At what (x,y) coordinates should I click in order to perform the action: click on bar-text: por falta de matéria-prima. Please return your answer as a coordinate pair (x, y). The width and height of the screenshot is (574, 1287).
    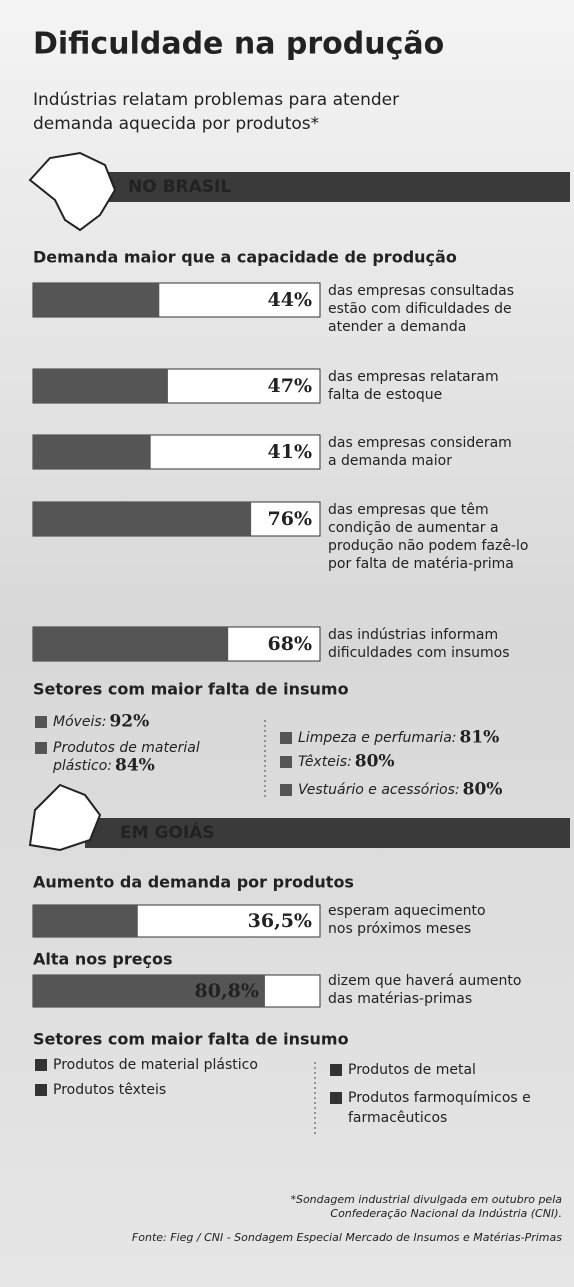
    Looking at the image, I should click on (421, 564).